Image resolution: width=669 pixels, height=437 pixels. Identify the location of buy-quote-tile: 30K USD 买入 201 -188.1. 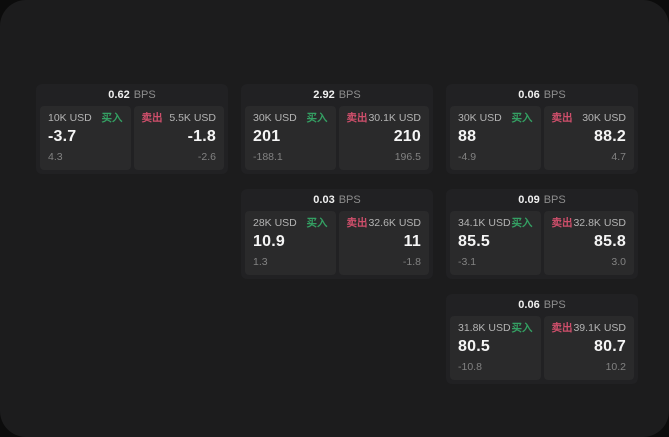
(290, 138).